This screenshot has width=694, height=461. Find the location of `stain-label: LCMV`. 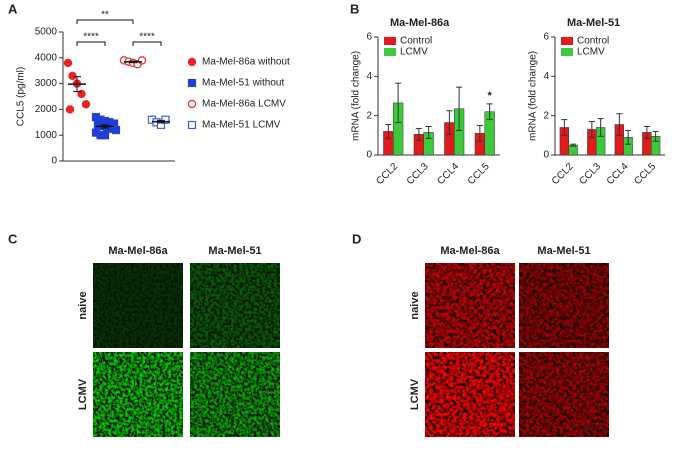

stain-label: LCMV is located at coordinates (263, 428).